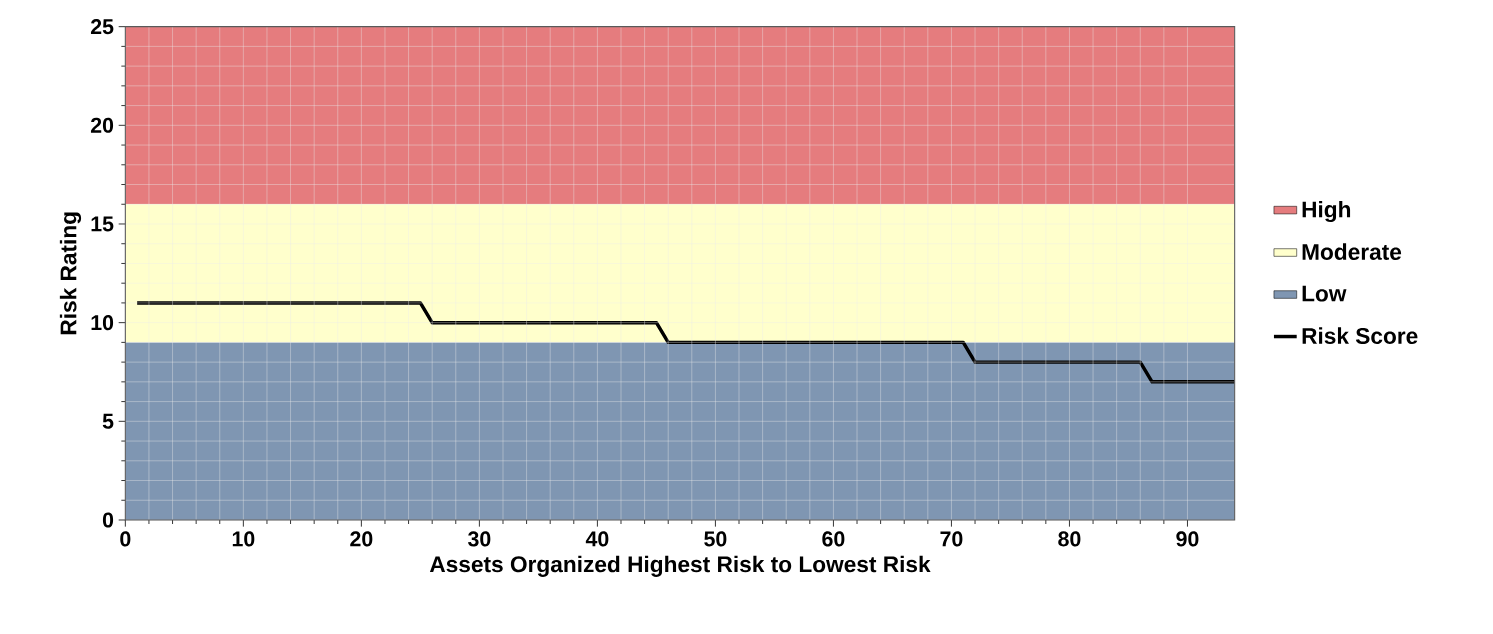 The image size is (1493, 634). I want to click on x-tick-label: 80, so click(1069, 539).